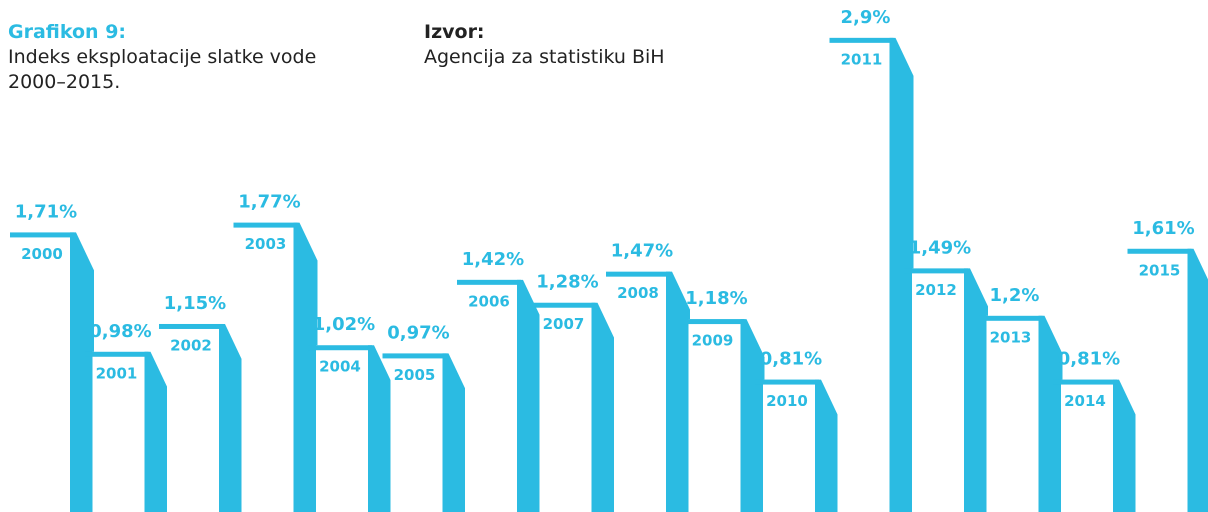 The width and height of the screenshot is (1208, 512). Describe the element at coordinates (866, 17) in the screenshot. I see `value-label: 2,9%` at that location.